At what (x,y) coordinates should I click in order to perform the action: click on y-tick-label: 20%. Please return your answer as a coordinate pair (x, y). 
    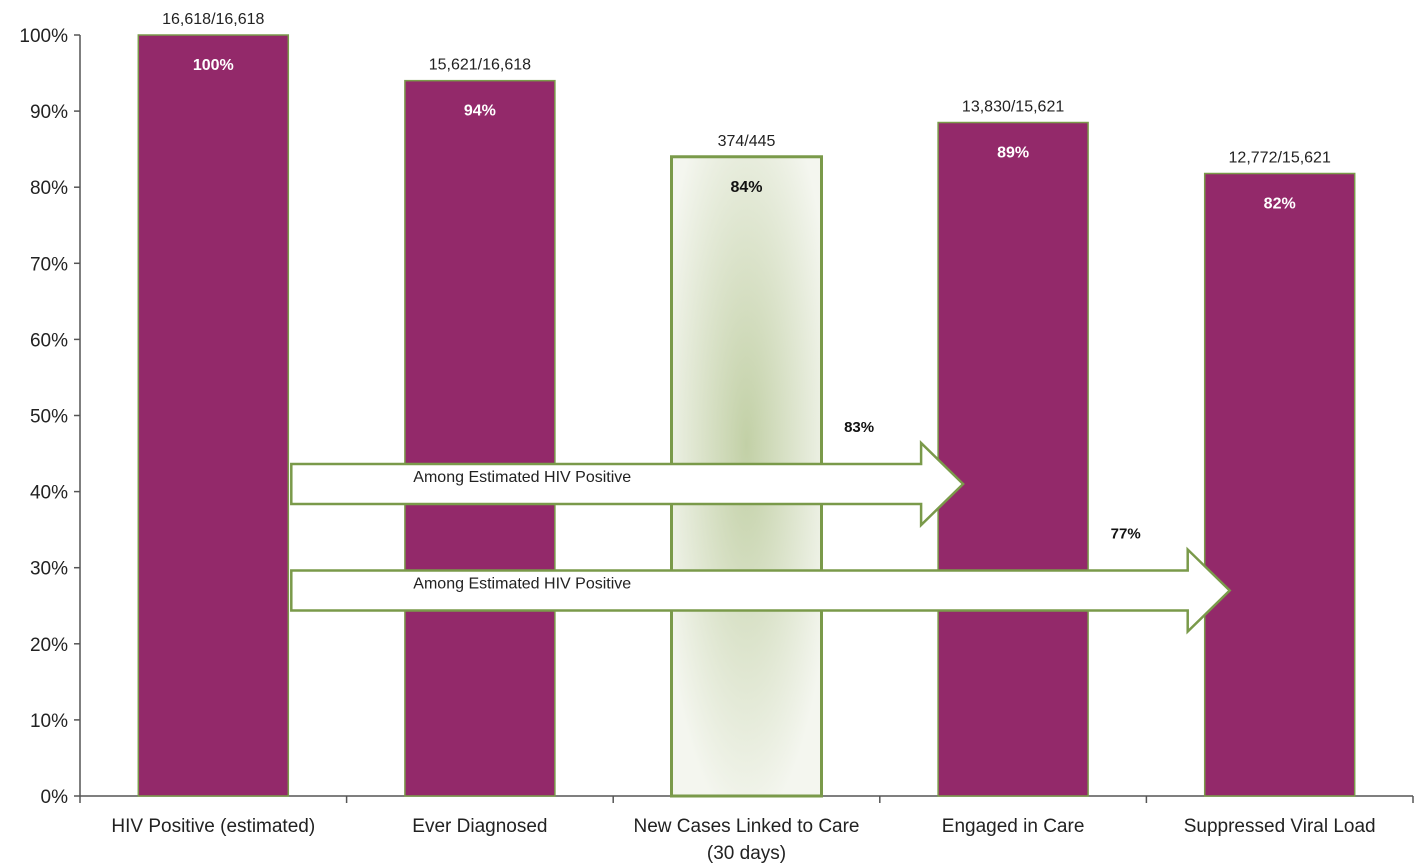
    Looking at the image, I should click on (49, 645).